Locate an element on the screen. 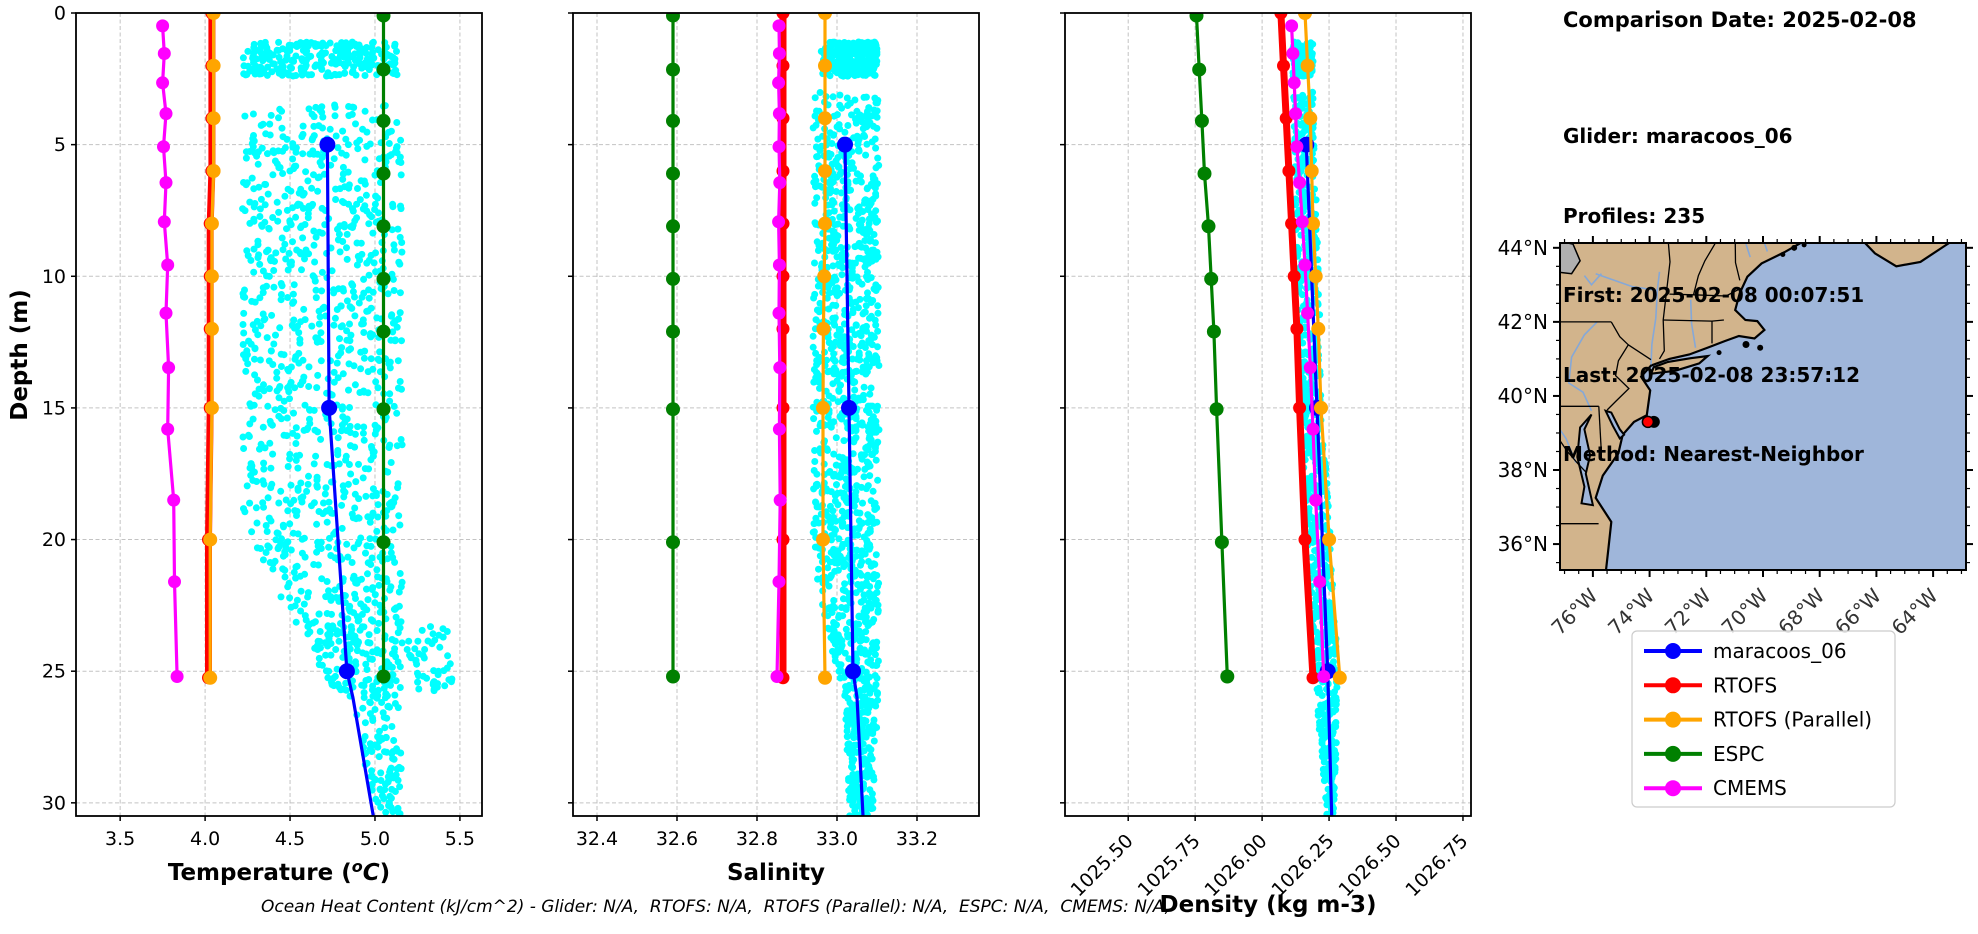  comparison-date-title: Comparison Date: 2025-02-08 is located at coordinates (1740, 20).